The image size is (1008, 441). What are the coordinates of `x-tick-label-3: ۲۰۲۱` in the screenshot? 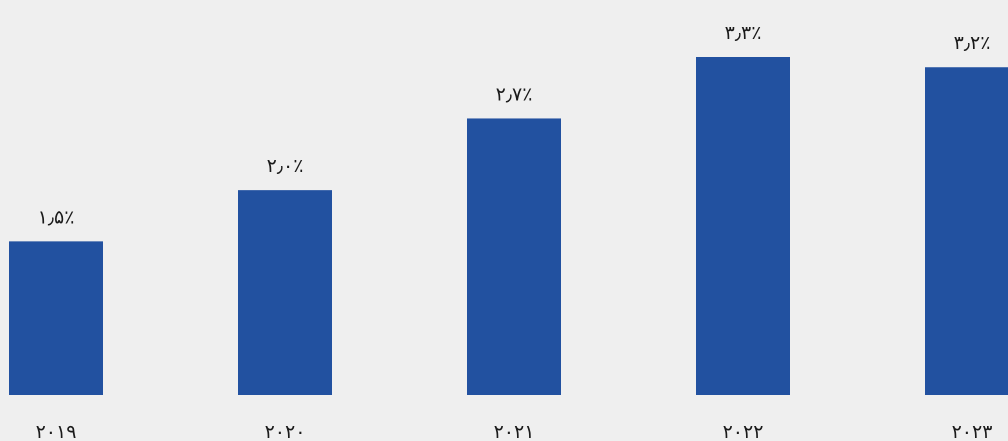 It's located at (514, 431).